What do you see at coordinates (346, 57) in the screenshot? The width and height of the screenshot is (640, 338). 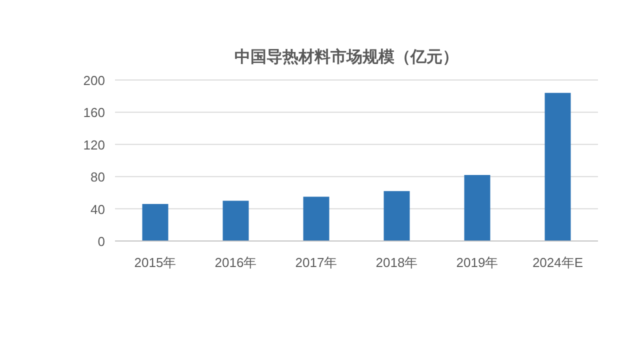 I see `chart-title: 中国导热材料市场规模（亿元）` at bounding box center [346, 57].